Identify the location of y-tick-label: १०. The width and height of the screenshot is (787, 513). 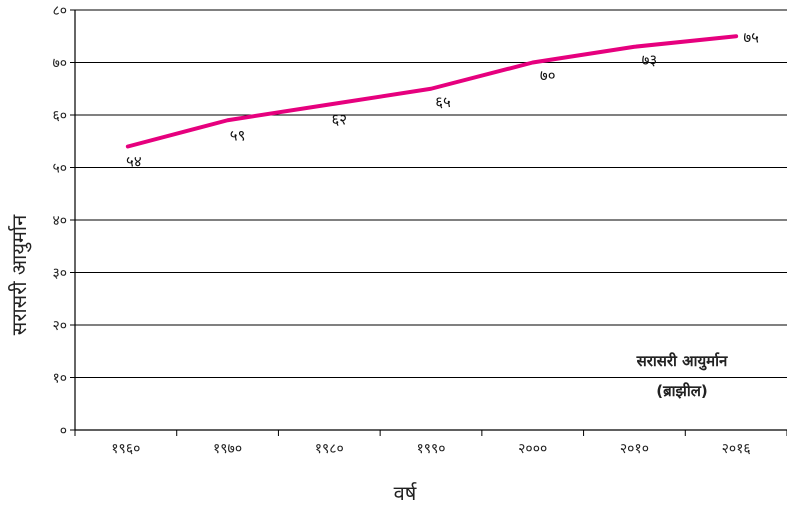
(59, 379).